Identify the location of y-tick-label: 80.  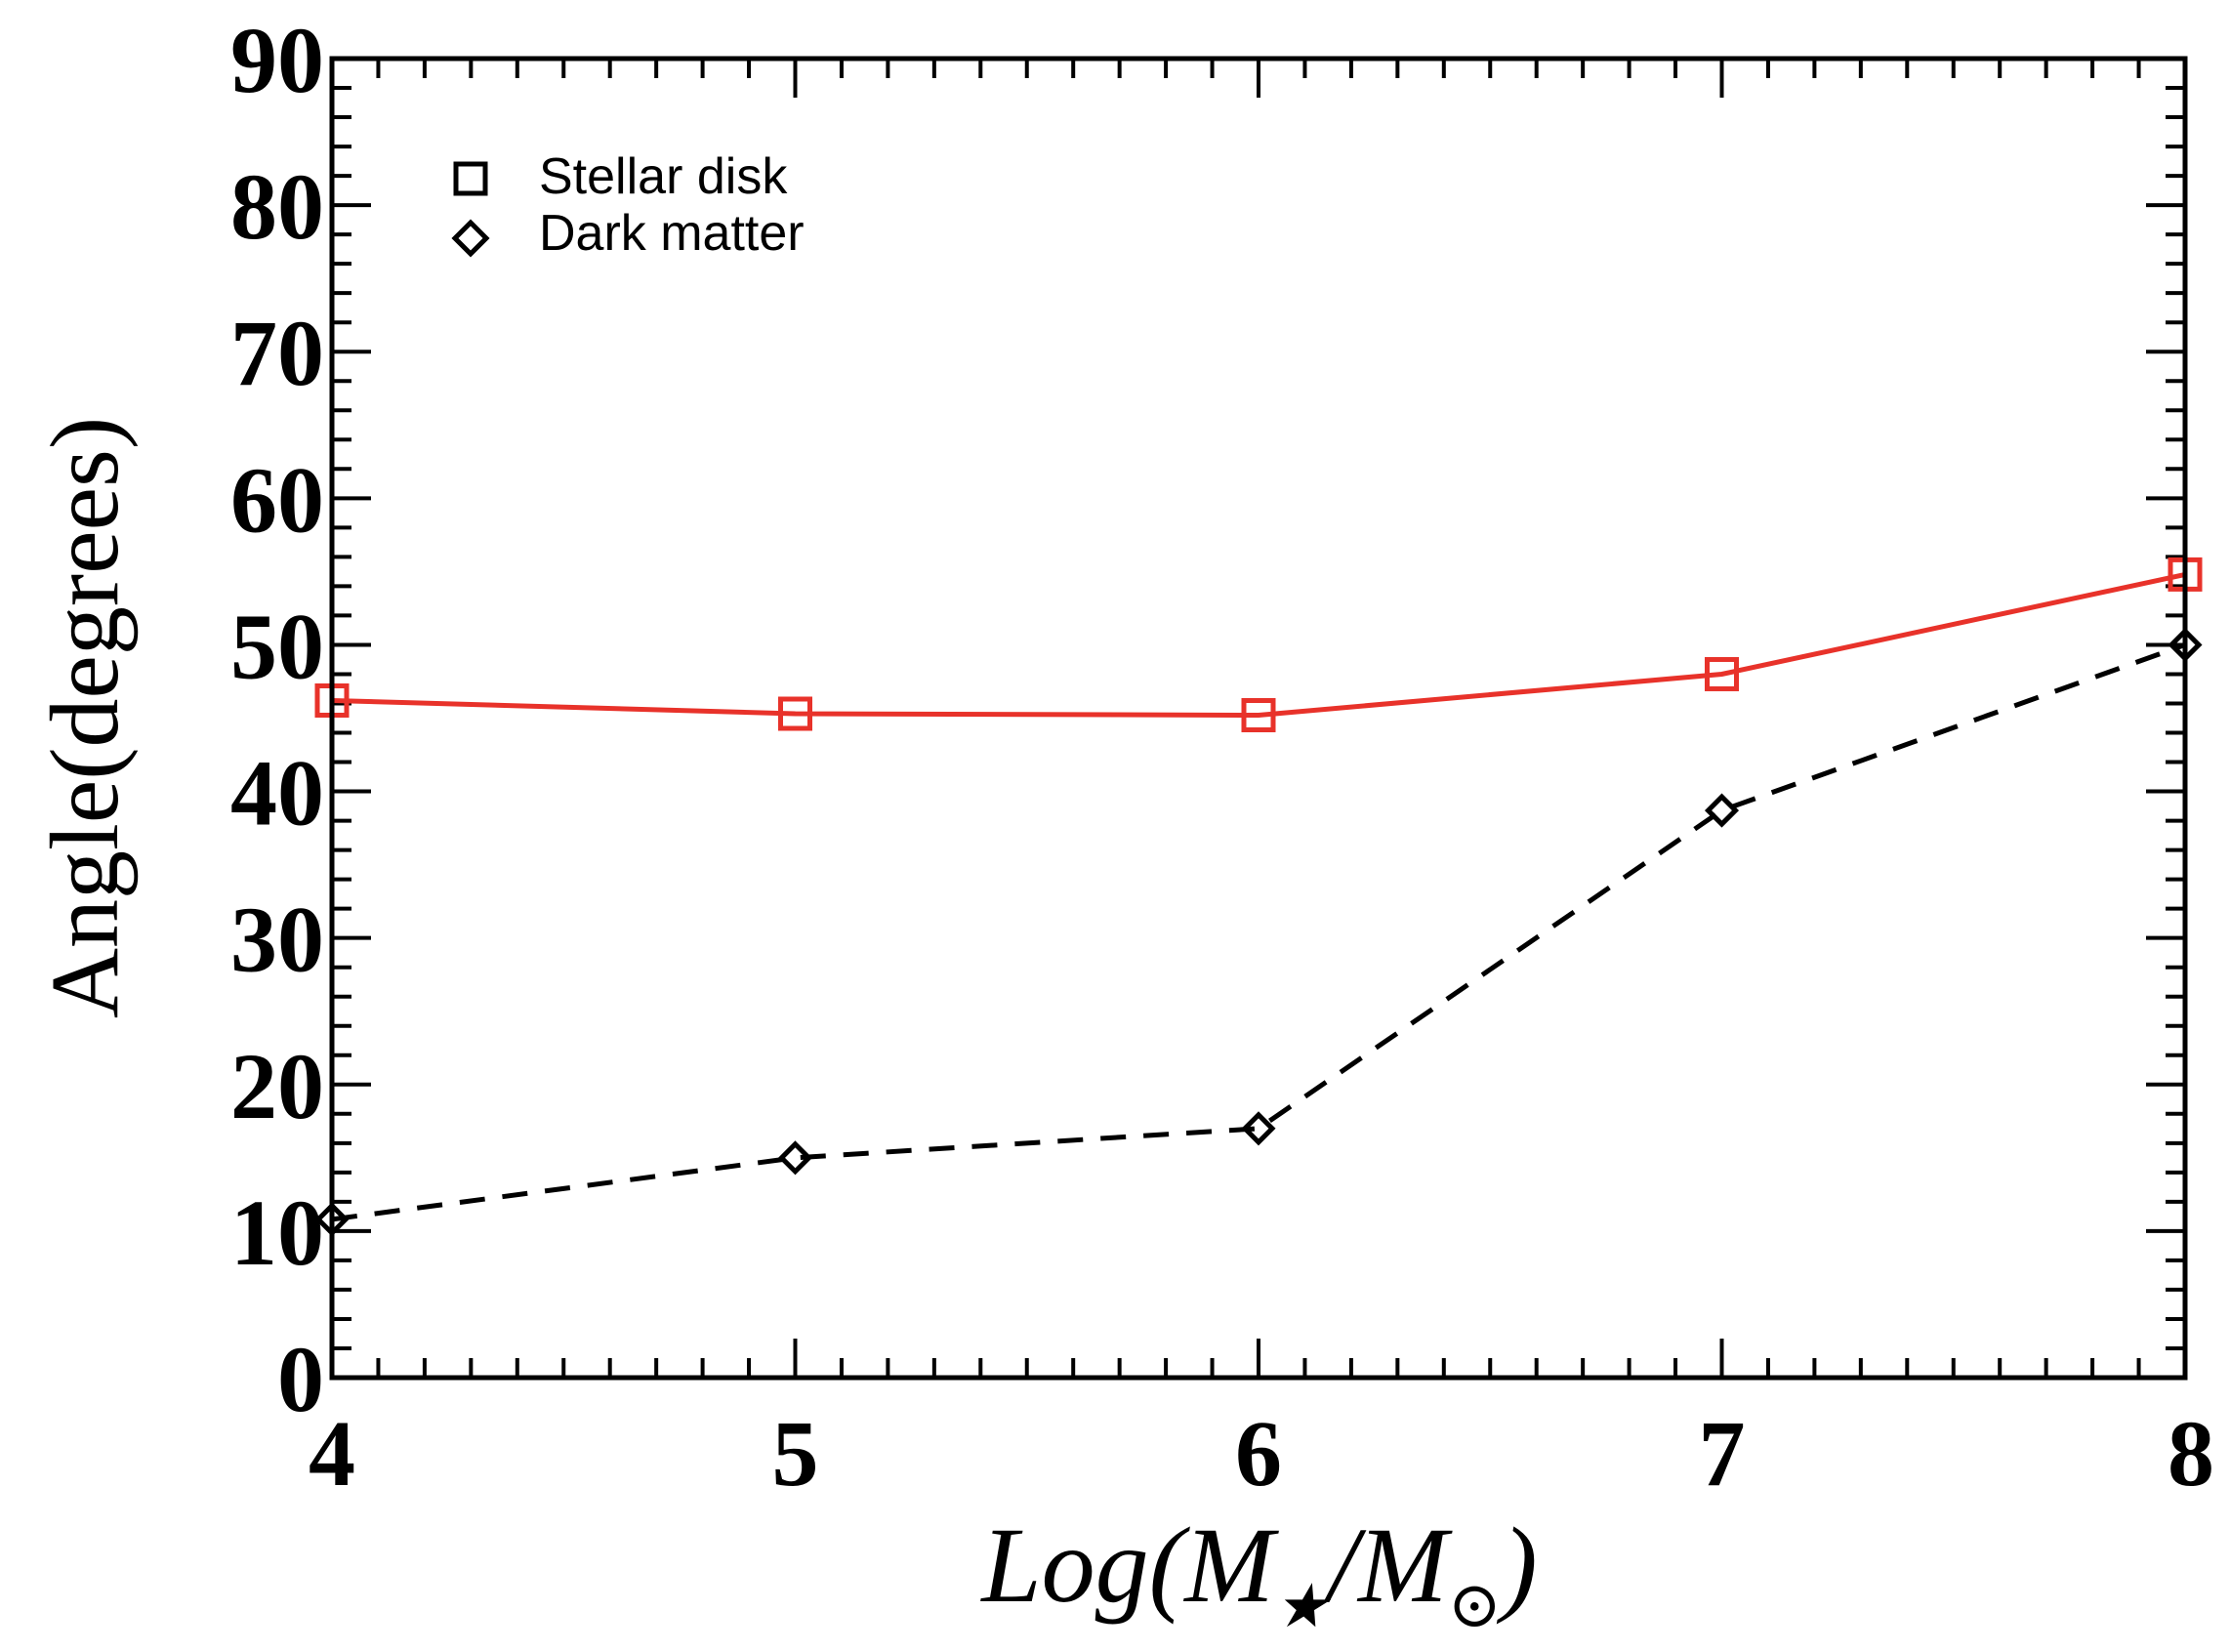
(277, 206).